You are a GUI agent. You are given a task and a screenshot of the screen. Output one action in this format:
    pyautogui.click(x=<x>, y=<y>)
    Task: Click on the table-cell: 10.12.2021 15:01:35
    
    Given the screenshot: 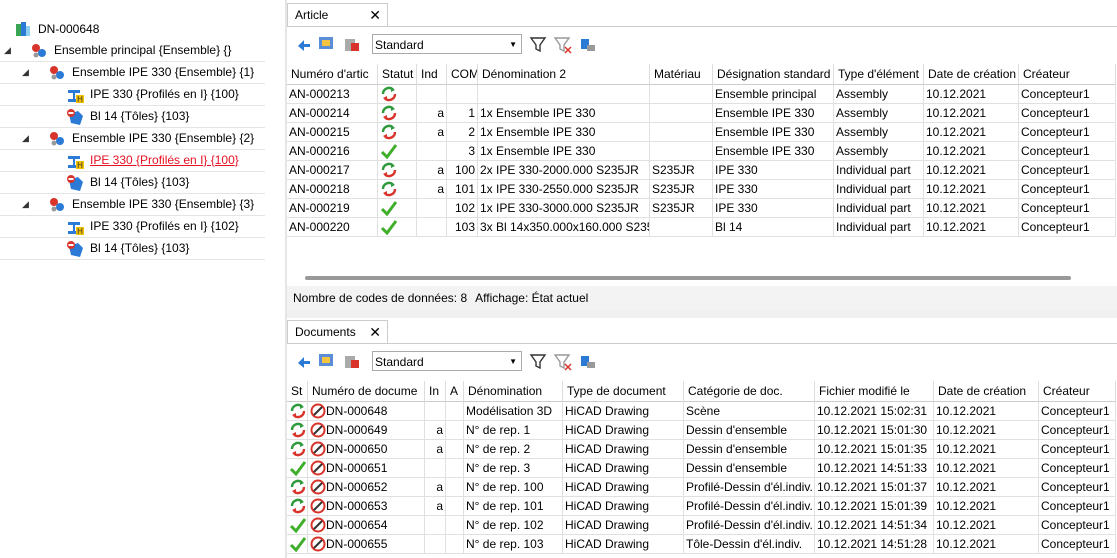 What is the action you would take?
    pyautogui.click(x=874, y=449)
    